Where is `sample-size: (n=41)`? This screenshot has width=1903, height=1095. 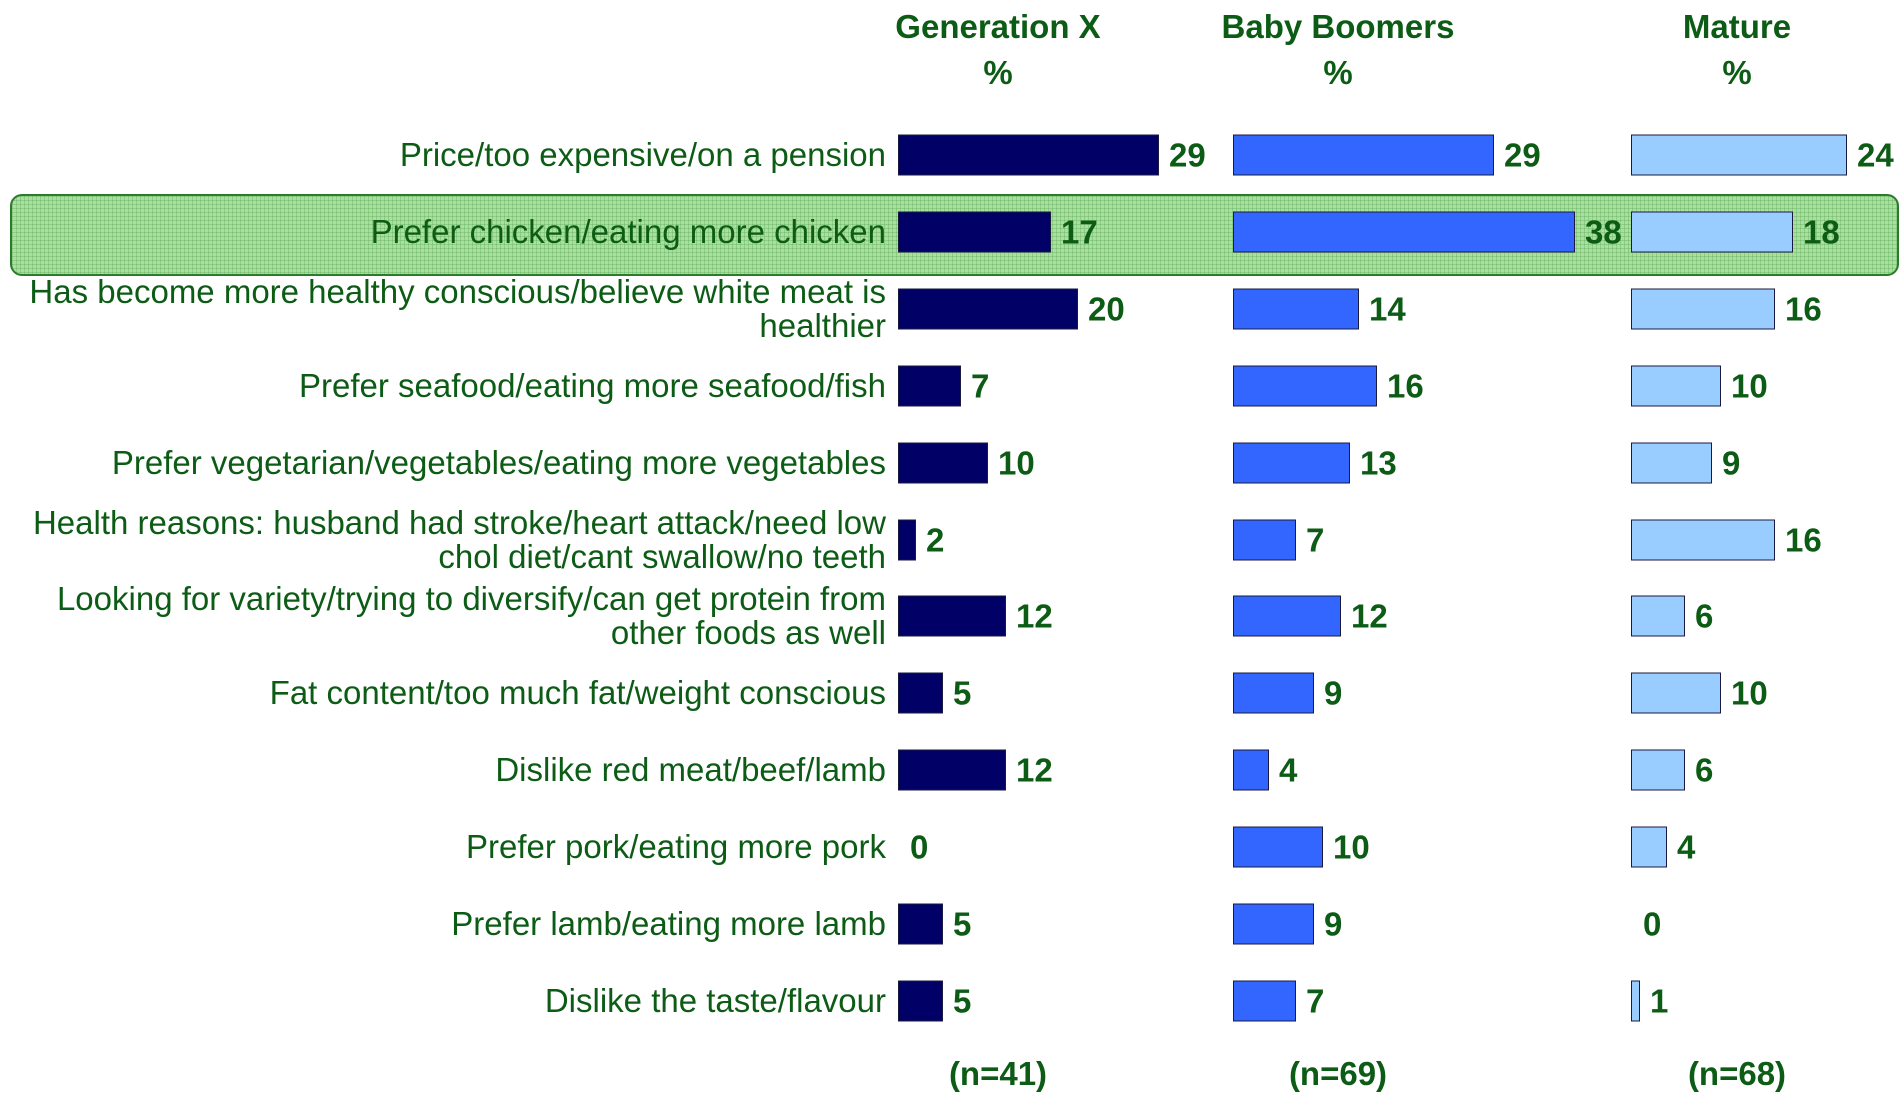 sample-size: (n=41) is located at coordinates (998, 1073).